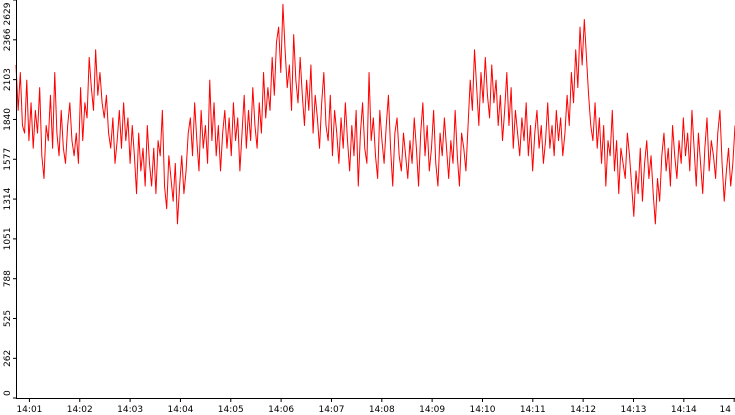 The width and height of the screenshot is (735, 415). I want to click on y-tick-label: 2103, so click(8, 79).